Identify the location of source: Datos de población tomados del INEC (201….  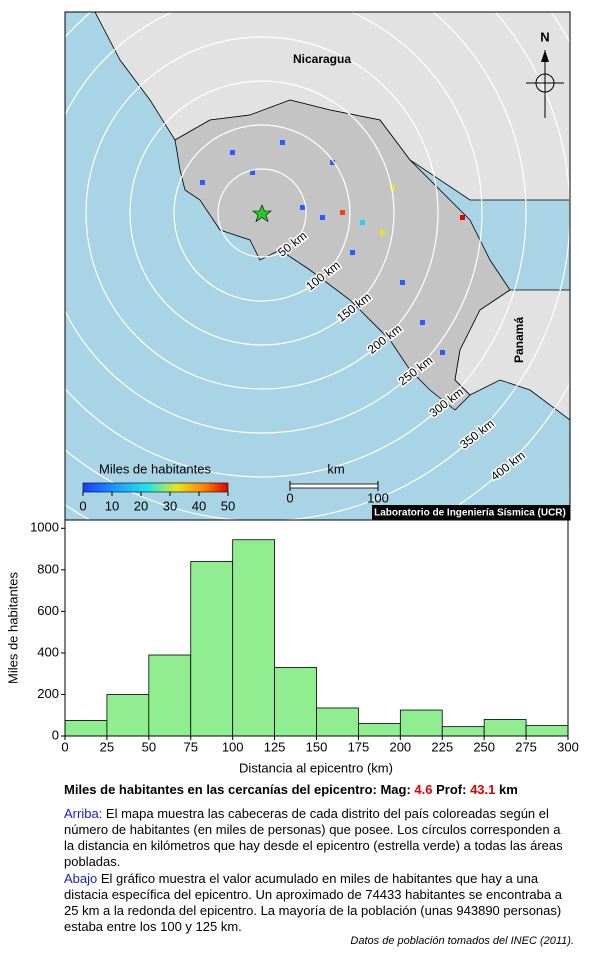
(462, 941).